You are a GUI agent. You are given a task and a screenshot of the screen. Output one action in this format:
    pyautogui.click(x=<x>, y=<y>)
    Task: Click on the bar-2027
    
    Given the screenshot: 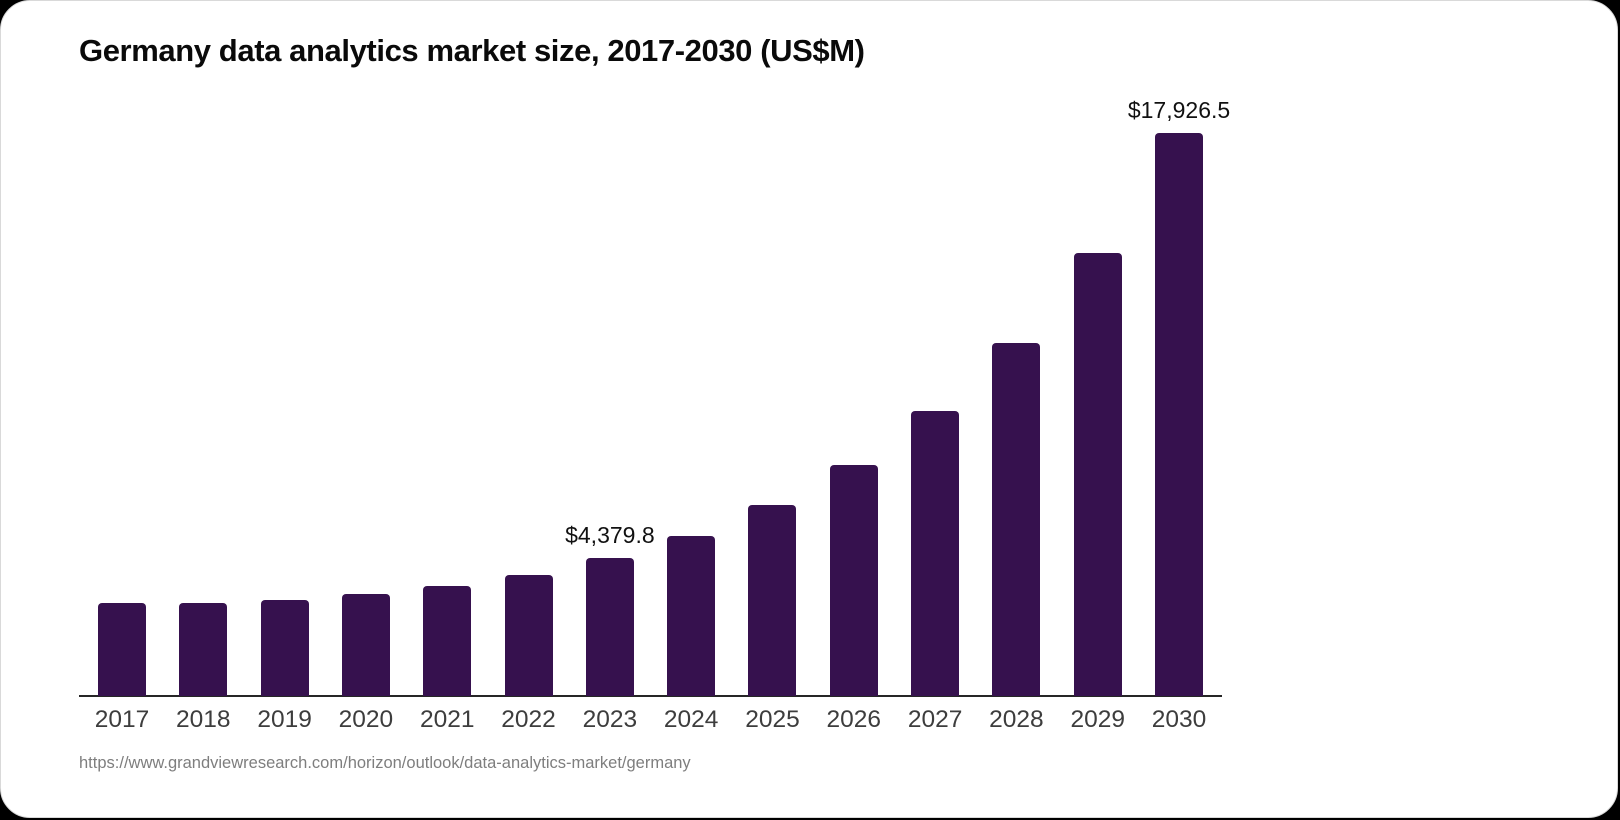 What is the action you would take?
    pyautogui.click(x=935, y=553)
    